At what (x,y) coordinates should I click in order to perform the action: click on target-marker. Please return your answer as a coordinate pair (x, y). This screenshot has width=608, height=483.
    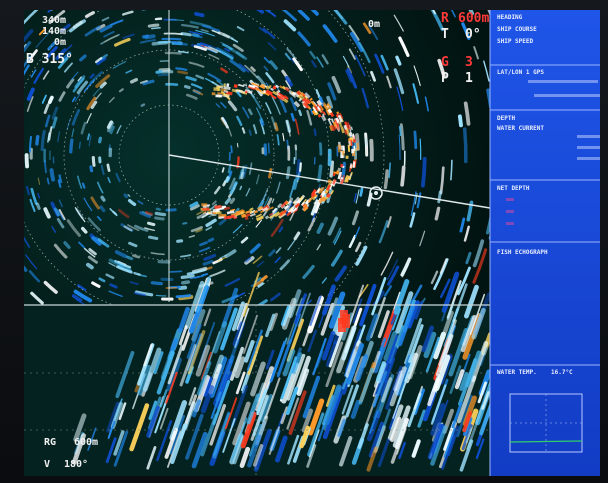
    Looking at the image, I should click on (376, 193).